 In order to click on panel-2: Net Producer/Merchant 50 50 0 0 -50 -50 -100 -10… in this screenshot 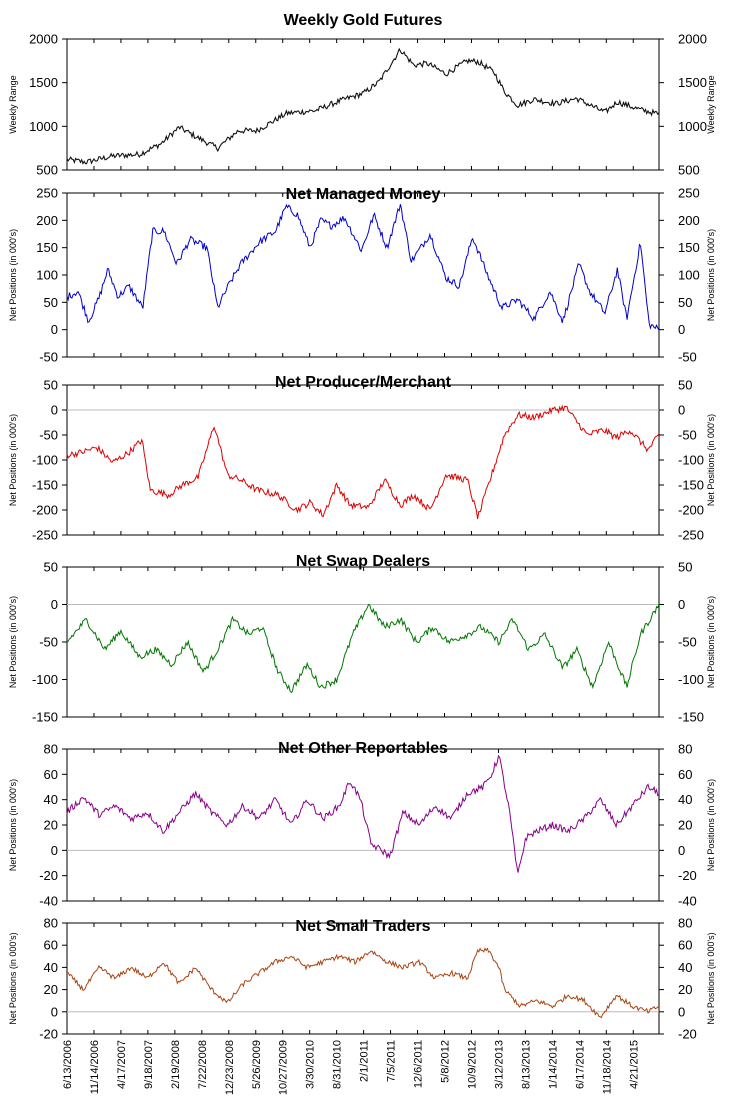, I will do `click(362, 458)`.